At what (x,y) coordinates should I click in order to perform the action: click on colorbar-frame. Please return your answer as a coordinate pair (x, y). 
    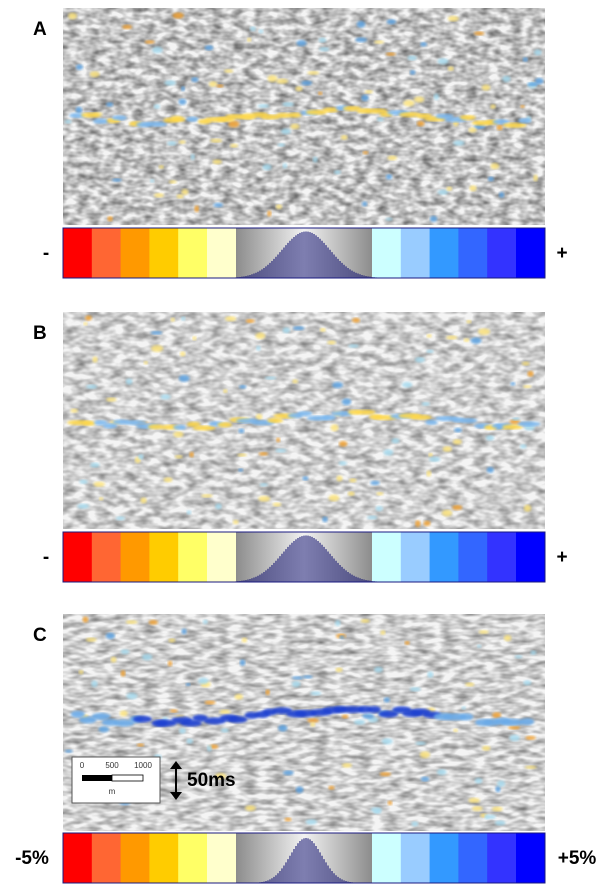
    Looking at the image, I should click on (304, 253).